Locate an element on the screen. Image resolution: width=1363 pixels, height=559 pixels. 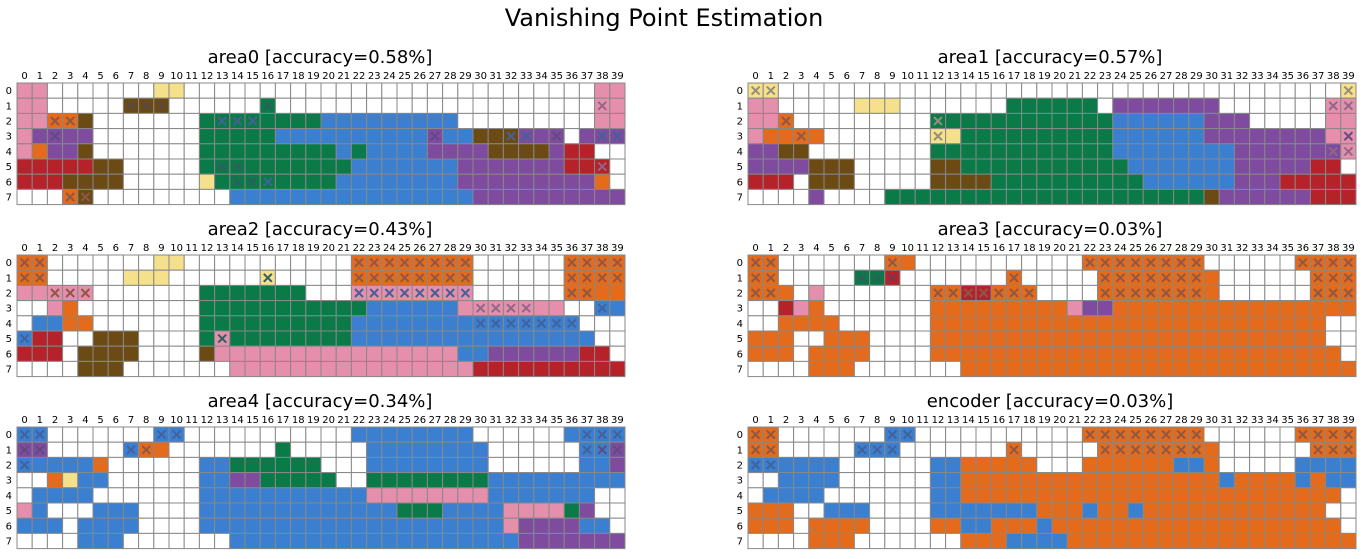
panel-title: area4 [accuracy=0.34%] is located at coordinates (320, 401).